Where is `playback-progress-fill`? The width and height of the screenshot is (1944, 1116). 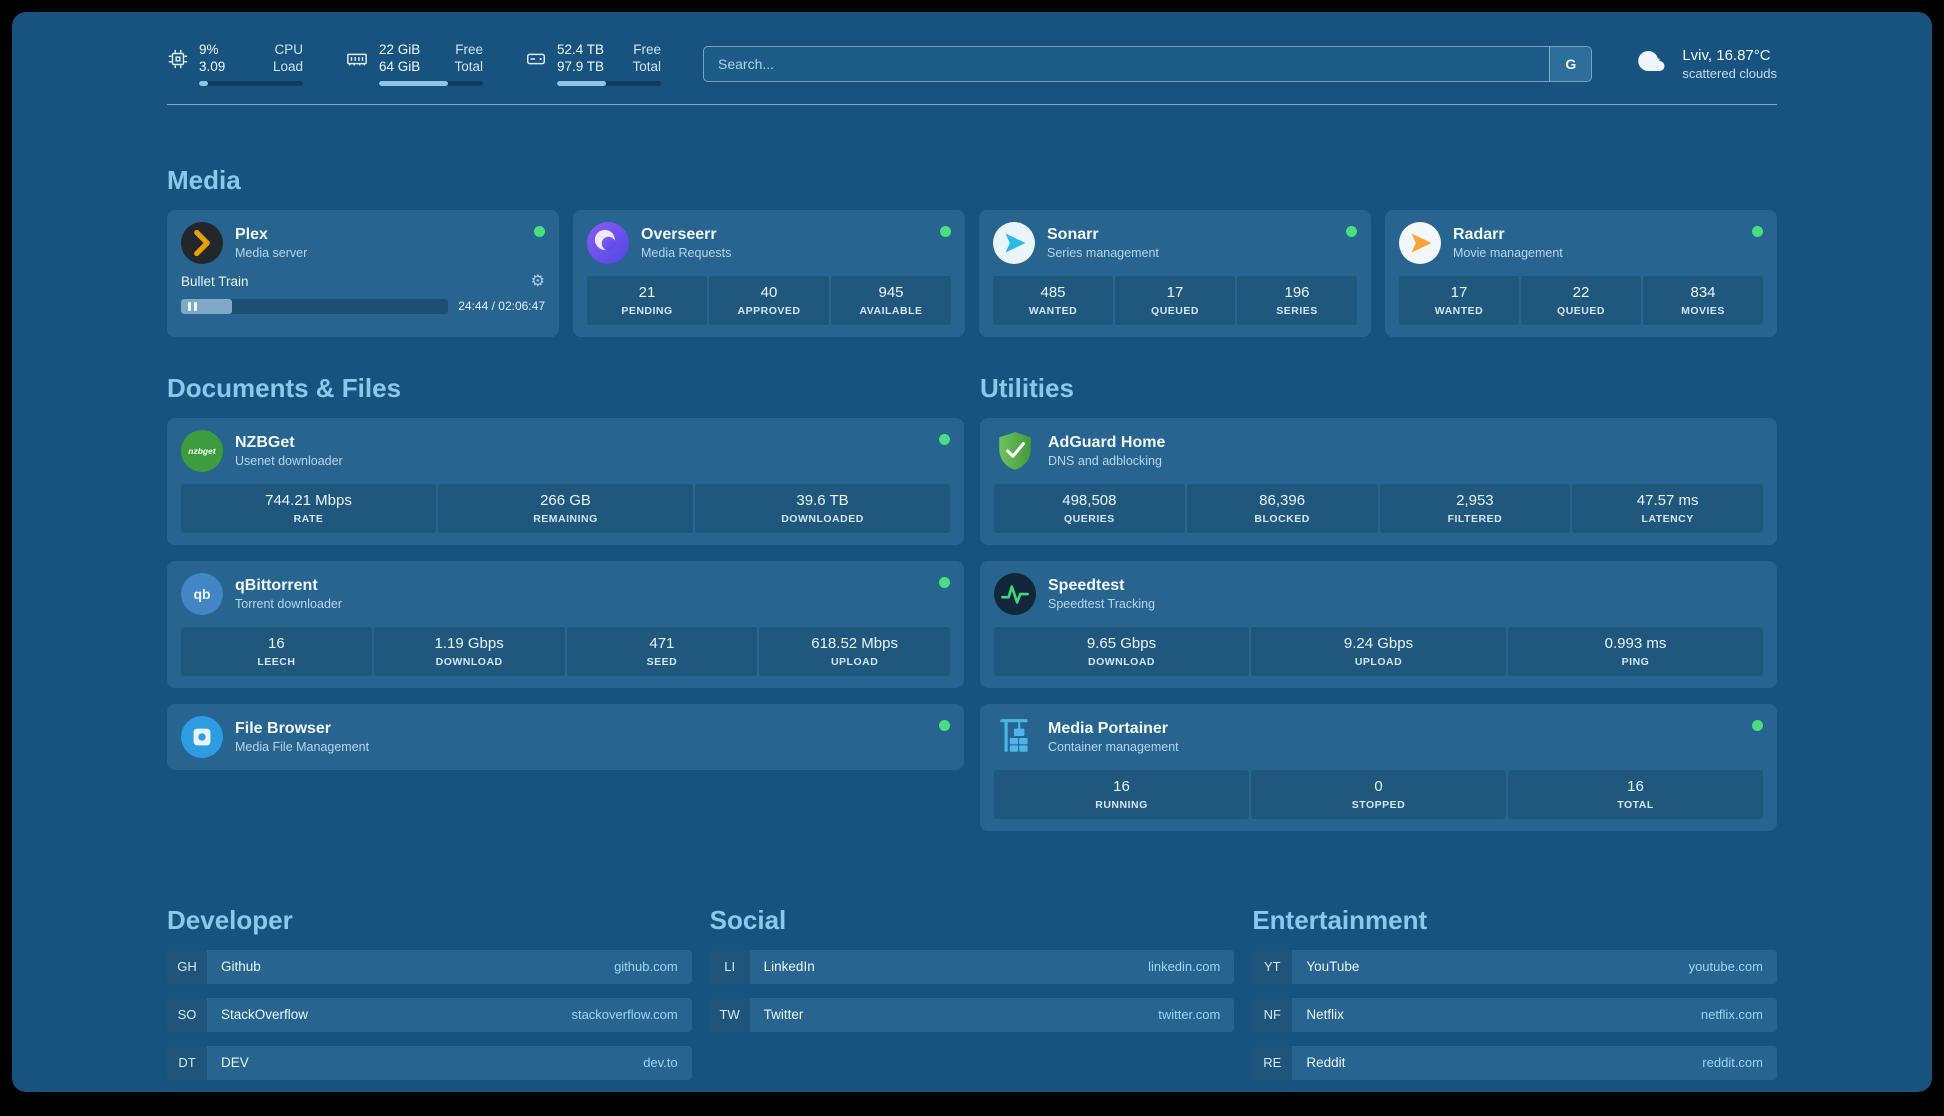 playback-progress-fill is located at coordinates (206, 306).